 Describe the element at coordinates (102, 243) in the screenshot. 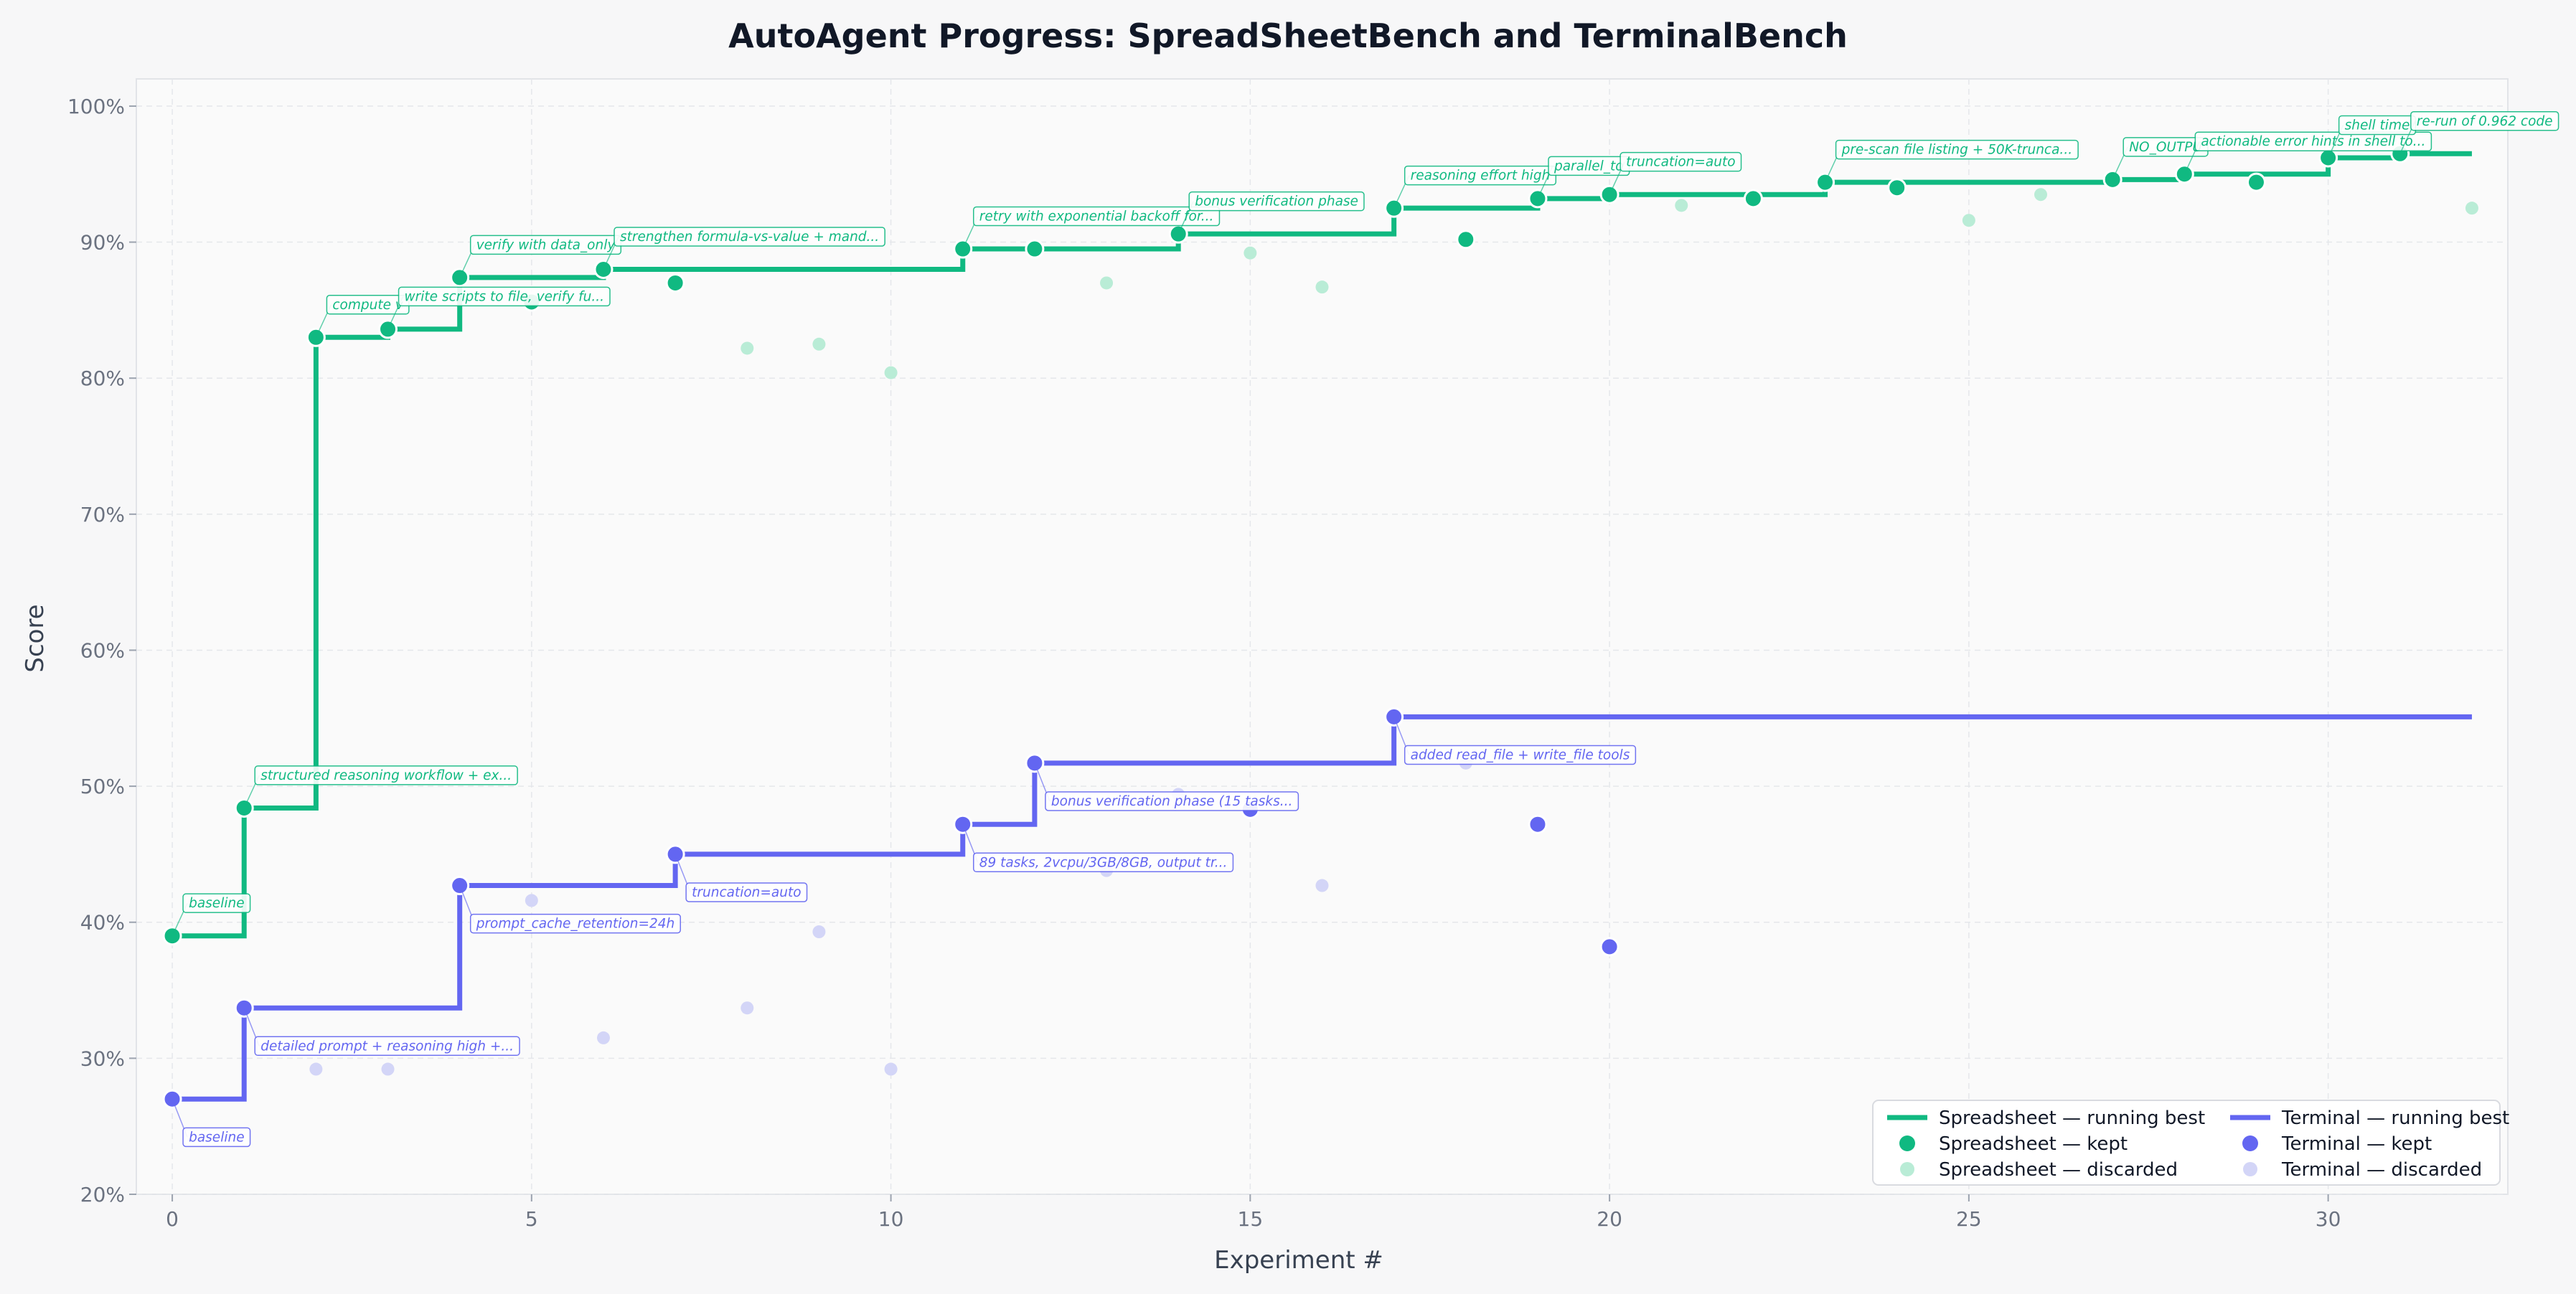

I see `y-tick-label: 90%` at that location.